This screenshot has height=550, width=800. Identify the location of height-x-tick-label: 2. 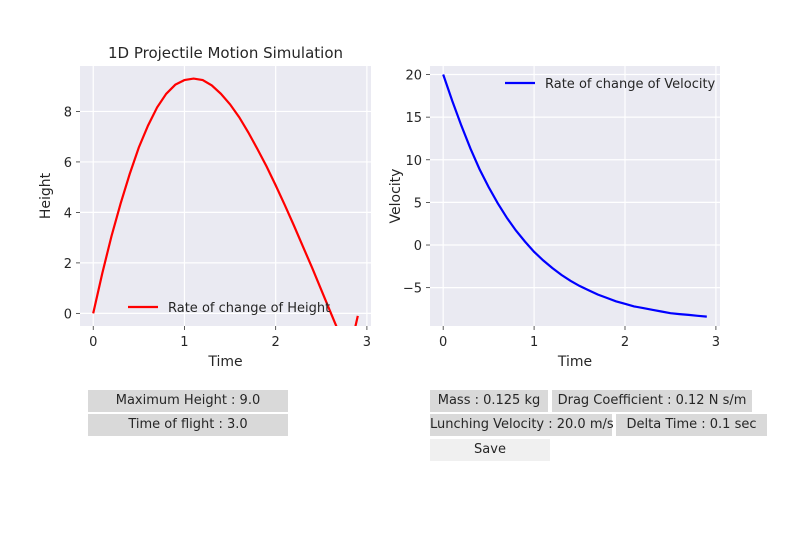
(276, 342).